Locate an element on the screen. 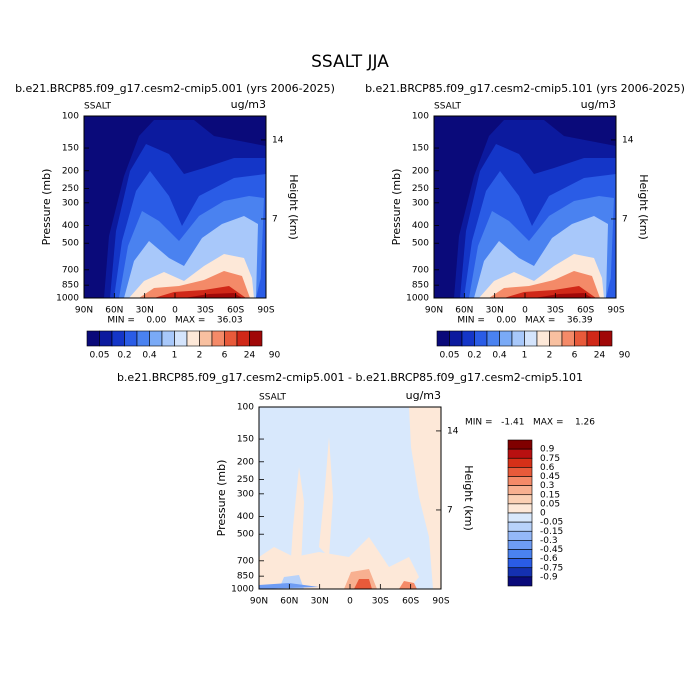 The image size is (700, 700). colorbar-label: 0.3 is located at coordinates (547, 486).